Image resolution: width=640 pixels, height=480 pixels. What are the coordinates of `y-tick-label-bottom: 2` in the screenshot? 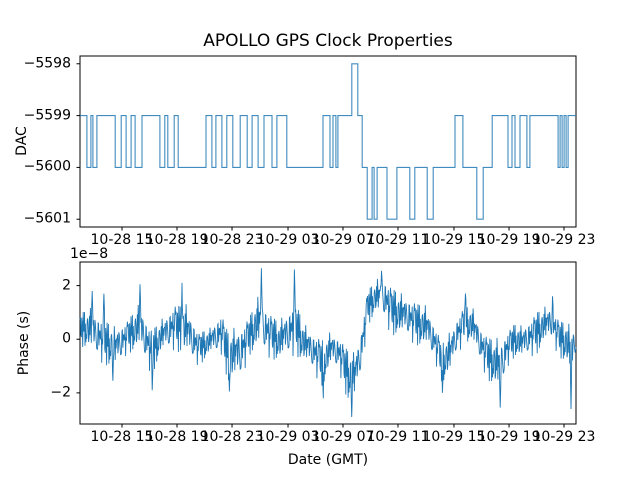 It's located at (66, 285).